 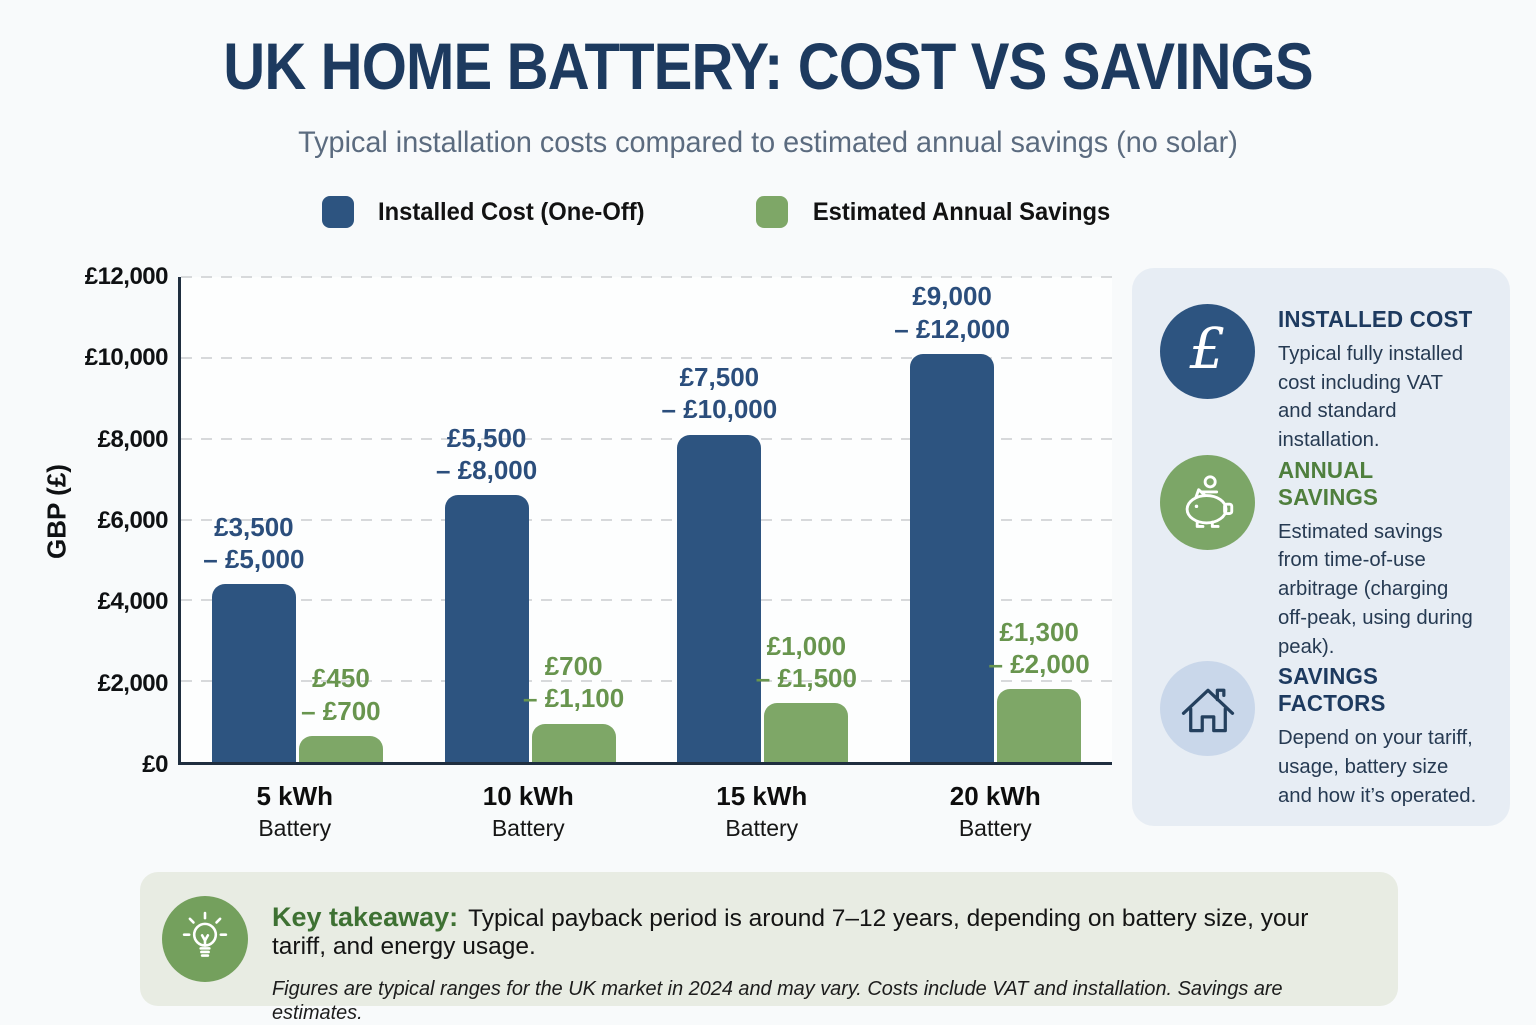 What do you see at coordinates (952, 521) in the screenshot?
I see `installed-cost-bar: £9,000– £12,000` at bounding box center [952, 521].